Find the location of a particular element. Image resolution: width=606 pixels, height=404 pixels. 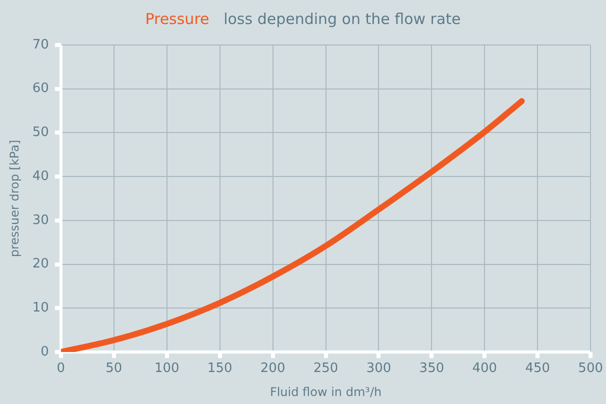

x-tick-label: 450 is located at coordinates (537, 368).